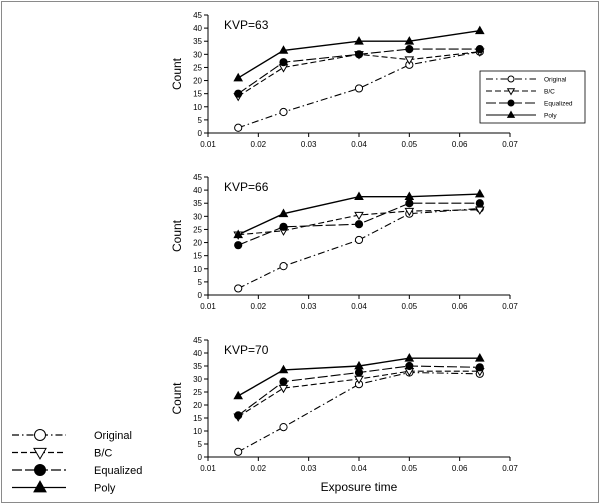 The height and width of the screenshot is (504, 600). What do you see at coordinates (558, 104) in the screenshot?
I see `small-legend-label: Equalized` at bounding box center [558, 104].